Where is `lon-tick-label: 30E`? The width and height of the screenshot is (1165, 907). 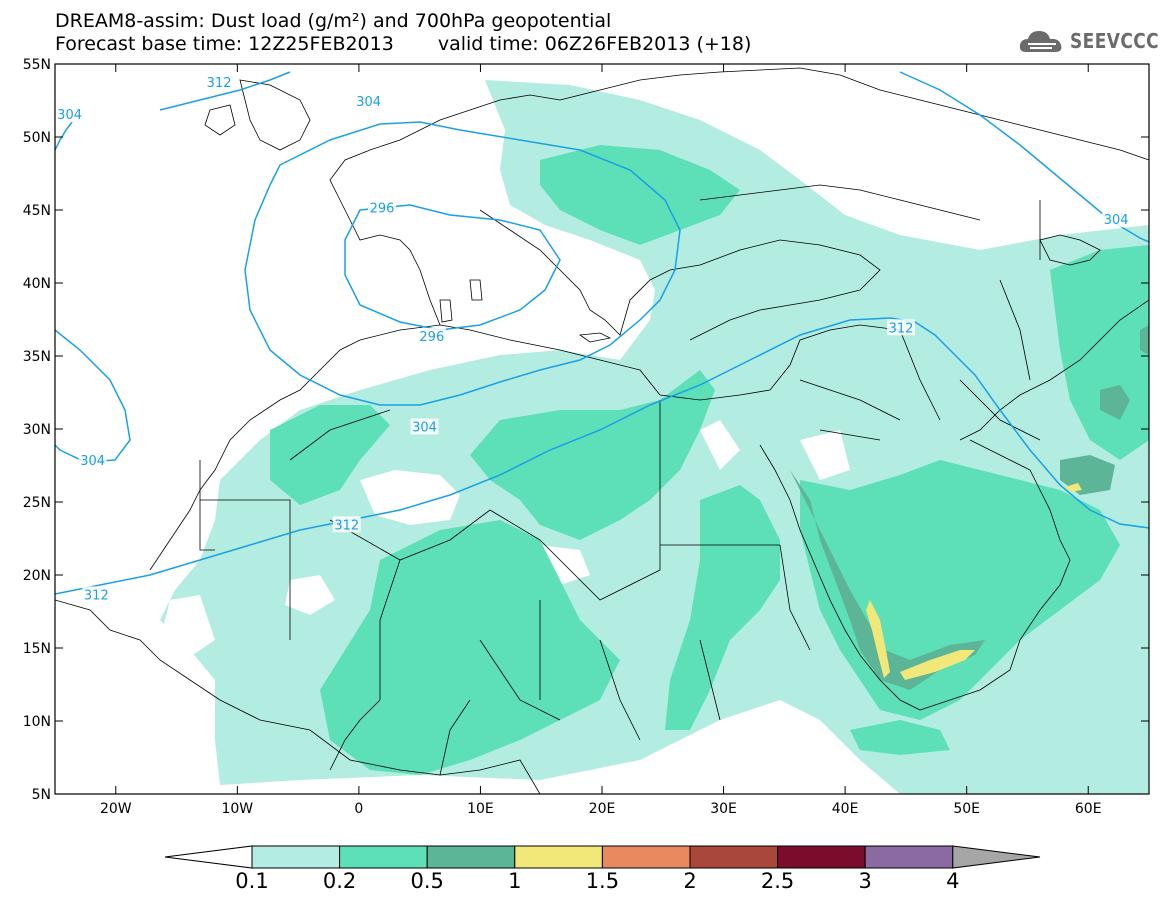
lon-tick-label: 30E is located at coordinates (723, 809).